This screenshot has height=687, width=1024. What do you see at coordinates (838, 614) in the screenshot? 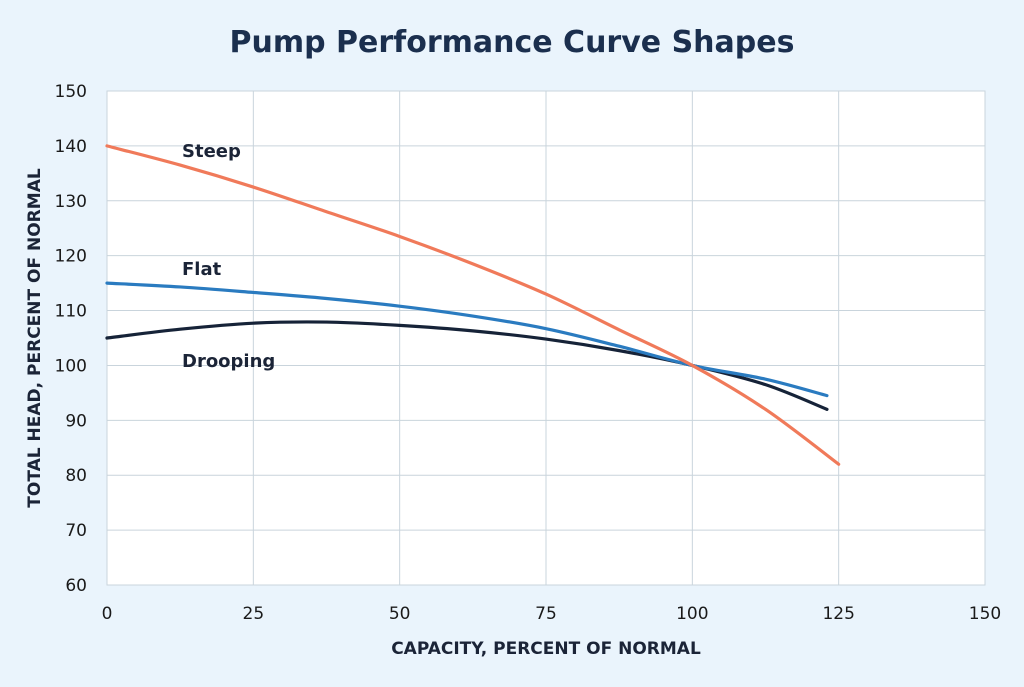
I see `x-tick-label: 125` at bounding box center [838, 614].